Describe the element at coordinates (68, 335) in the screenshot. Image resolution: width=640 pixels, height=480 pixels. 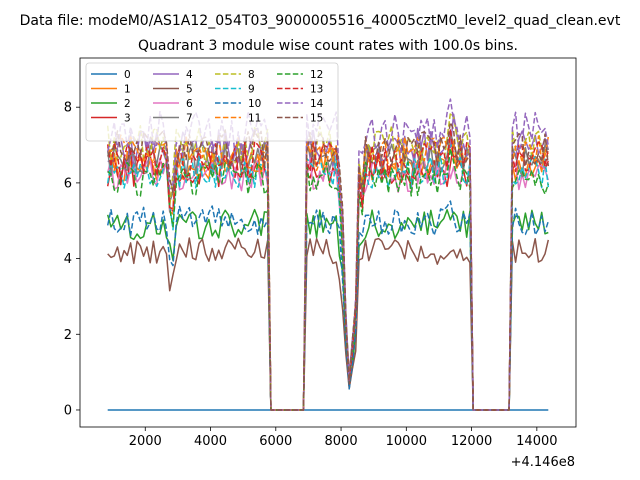
I see `y-tick-label-2: 2` at that location.